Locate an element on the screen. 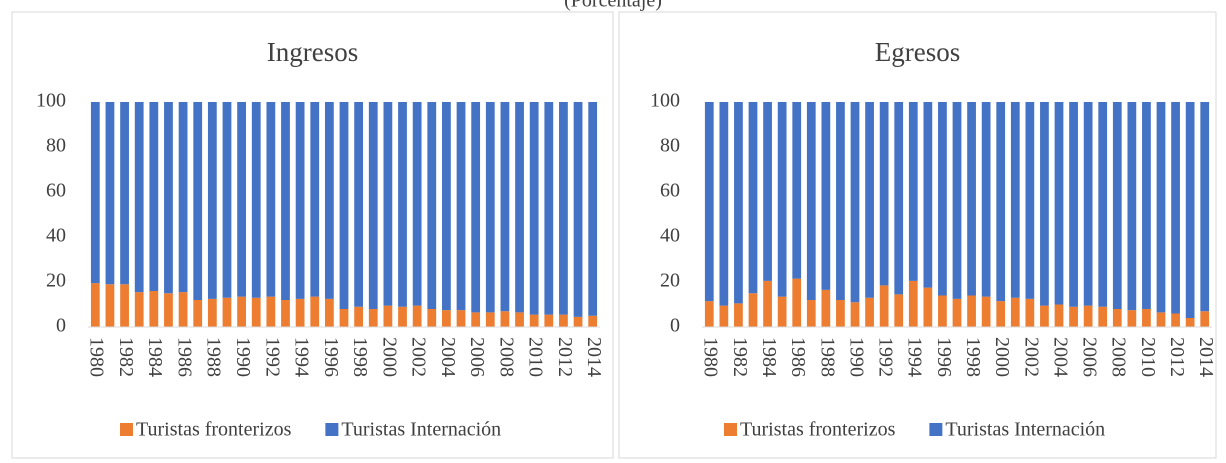 The height and width of the screenshot is (463, 1226). legend-label: Turistas Internación is located at coordinates (1025, 430).